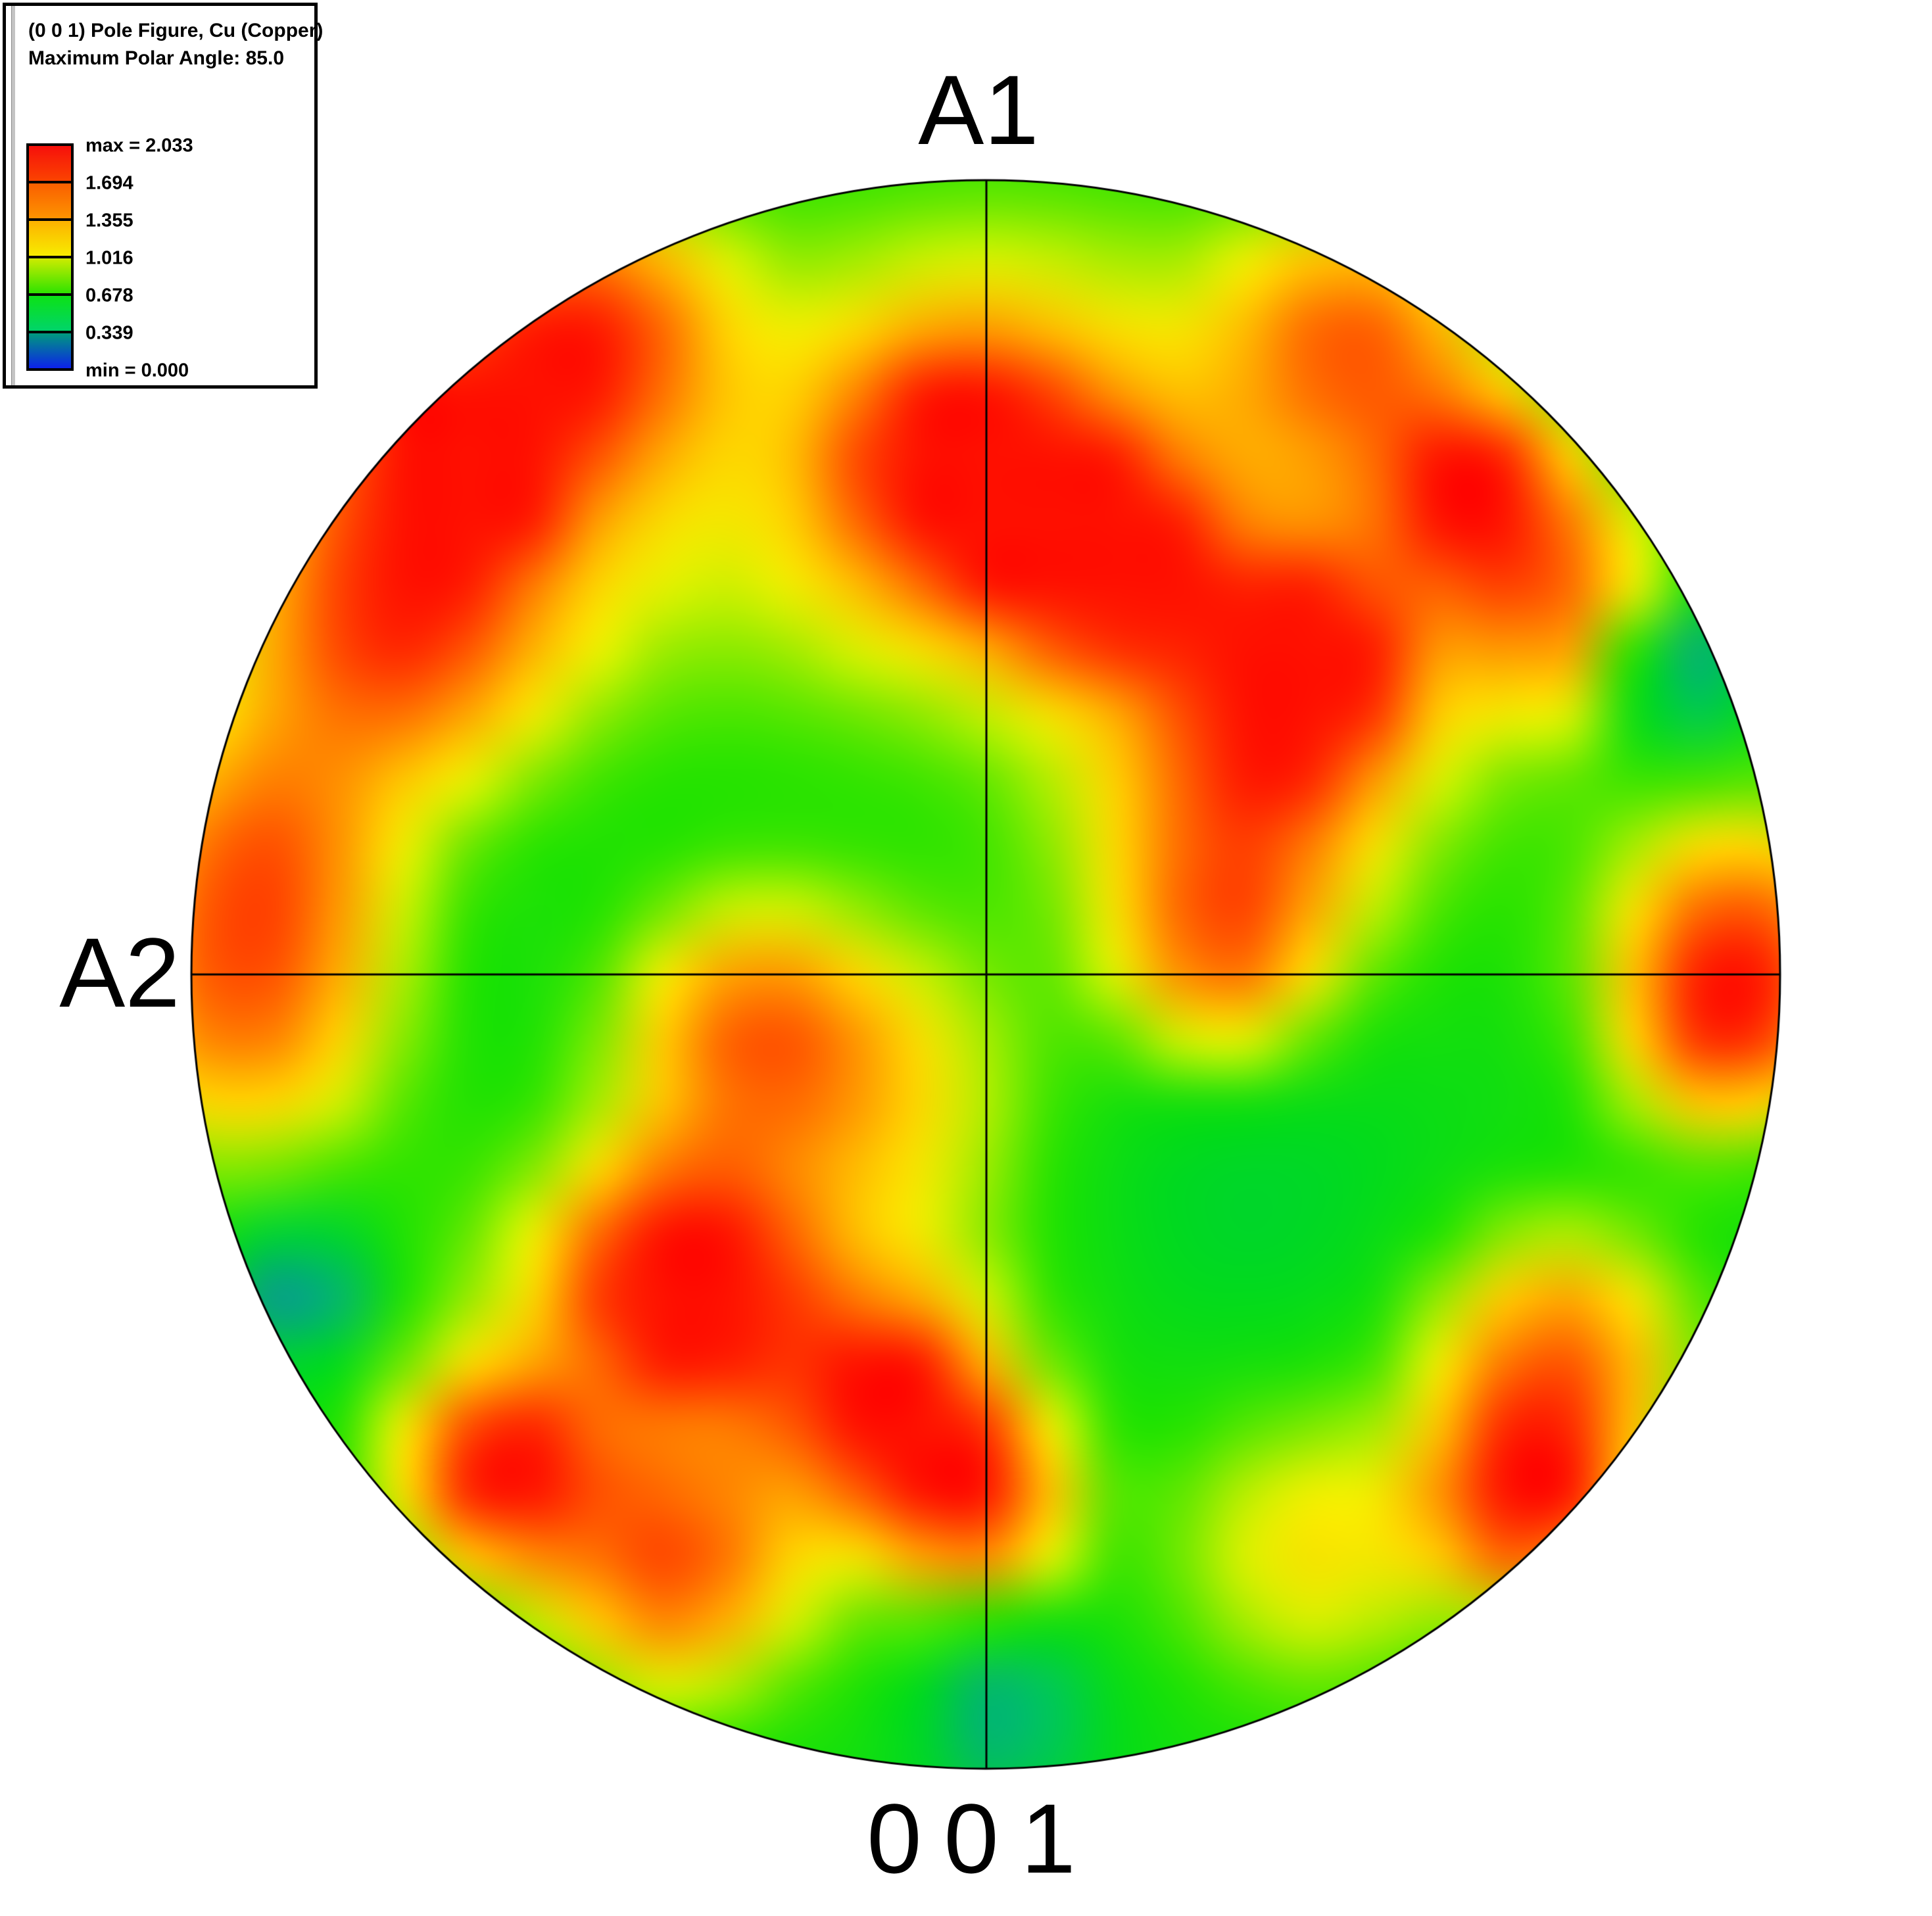  What do you see at coordinates (109, 295) in the screenshot?
I see `scale-label-4: 0.678` at bounding box center [109, 295].